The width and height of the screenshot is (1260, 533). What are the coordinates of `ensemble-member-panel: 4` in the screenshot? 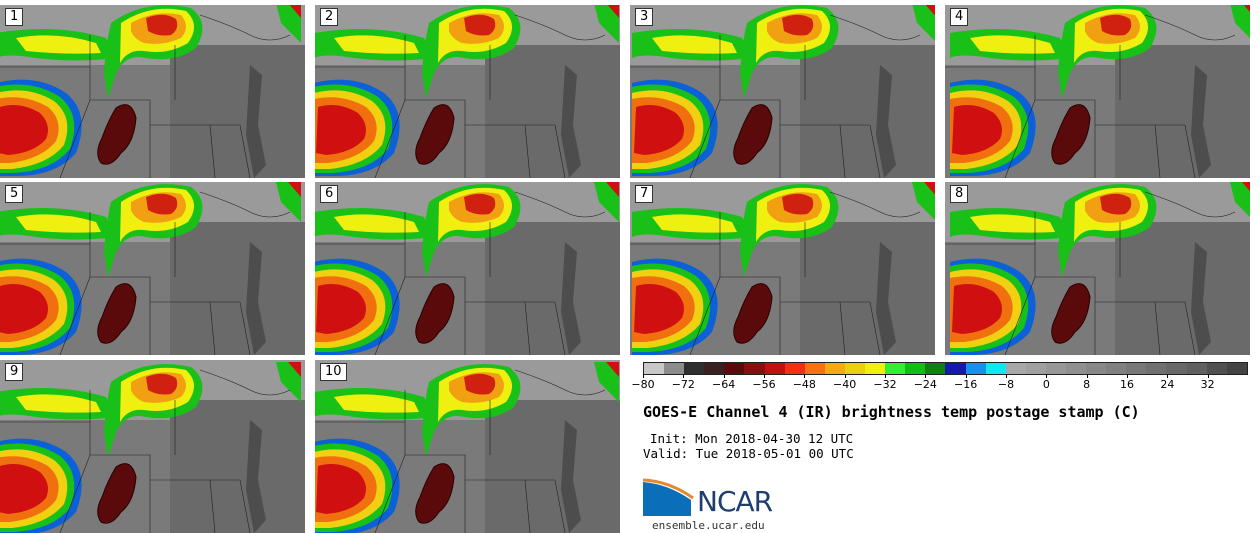 It's located at (1097, 91).